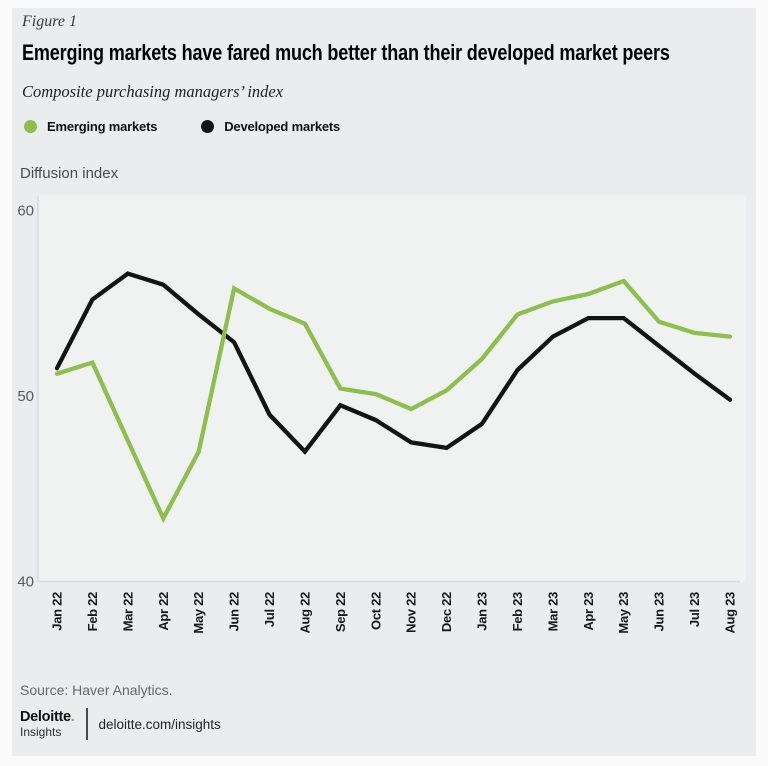 The width and height of the screenshot is (768, 766). What do you see at coordinates (182, 126) in the screenshot?
I see `chart-legend: Emerging markets Developed markets` at bounding box center [182, 126].